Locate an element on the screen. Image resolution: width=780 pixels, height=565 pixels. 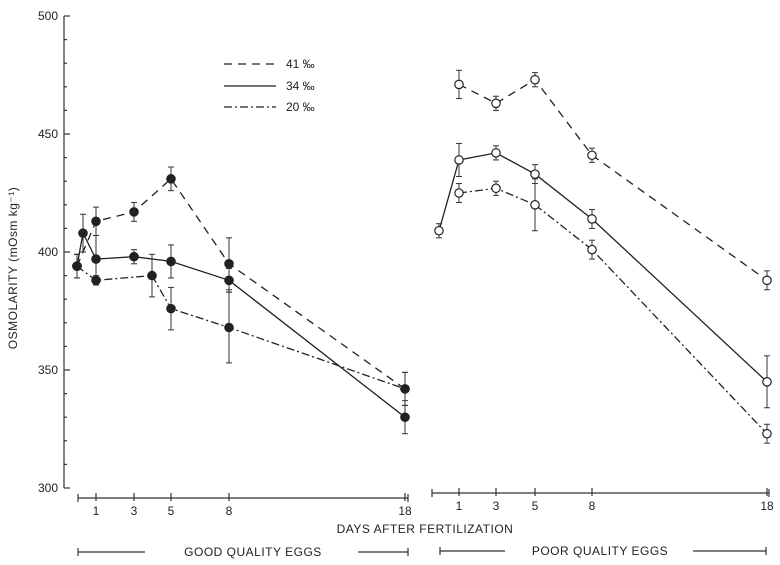
y-axis-label: OSMOLARITY (mOsm kg⁻¹) is located at coordinates (13, 268).